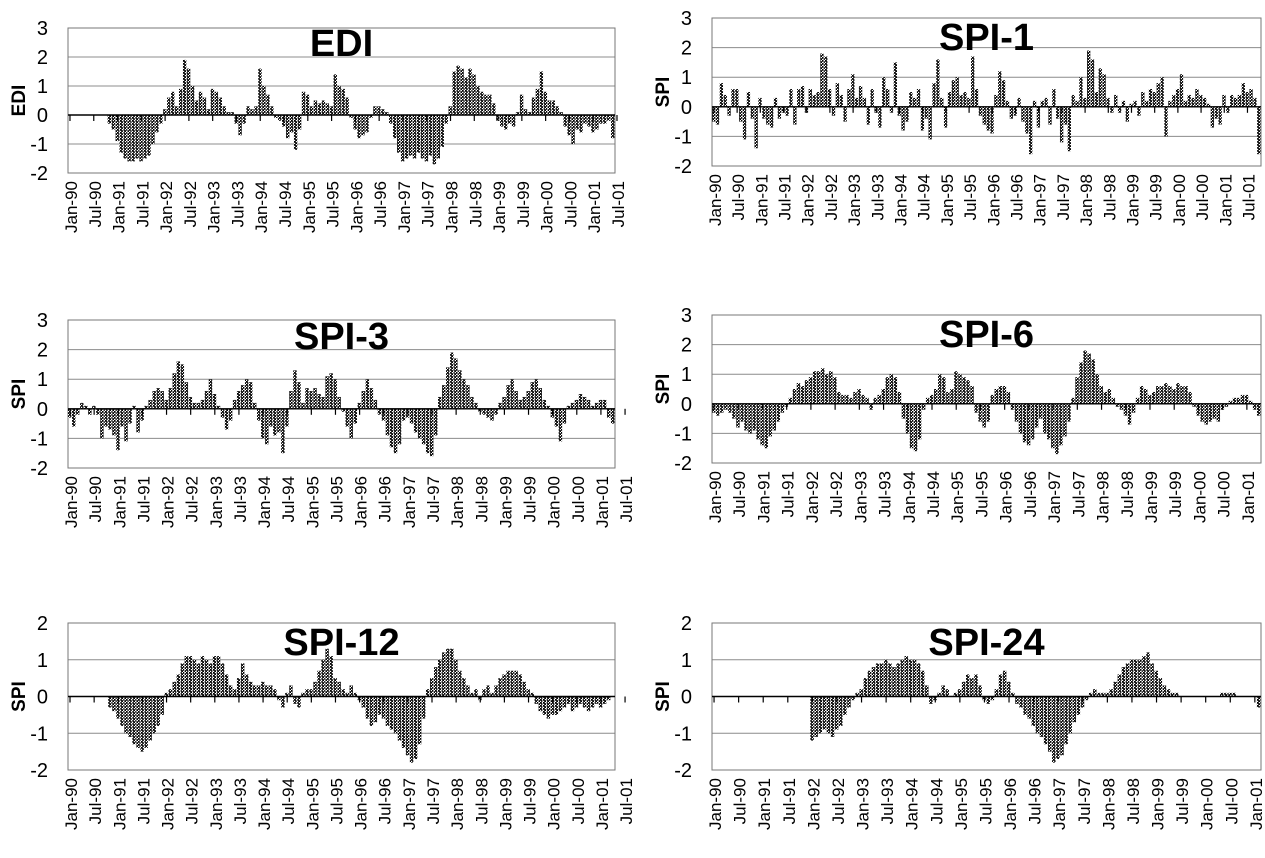  Describe the element at coordinates (264, 804) in the screenshot. I see `x-tick-label: Jan-94` at that location.